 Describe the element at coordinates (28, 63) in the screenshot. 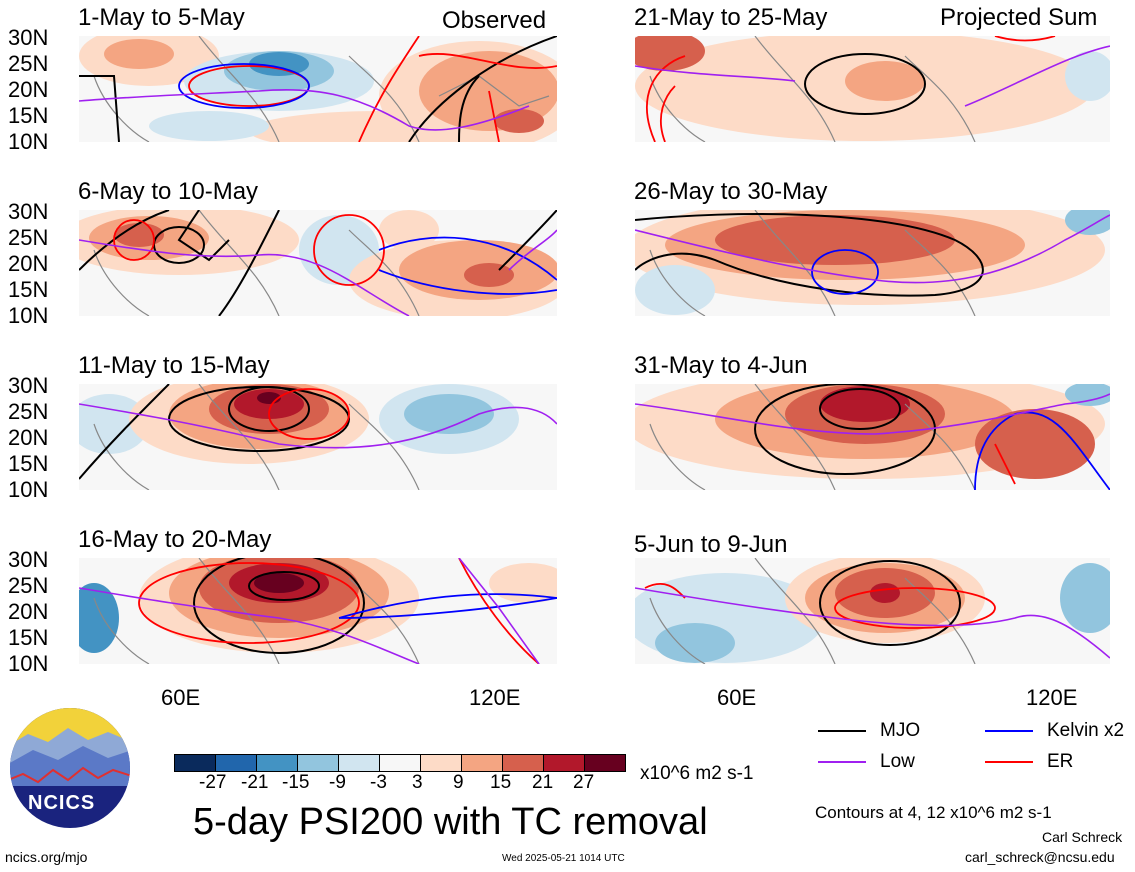

I see `lat-label-p1-1: 25N` at that location.